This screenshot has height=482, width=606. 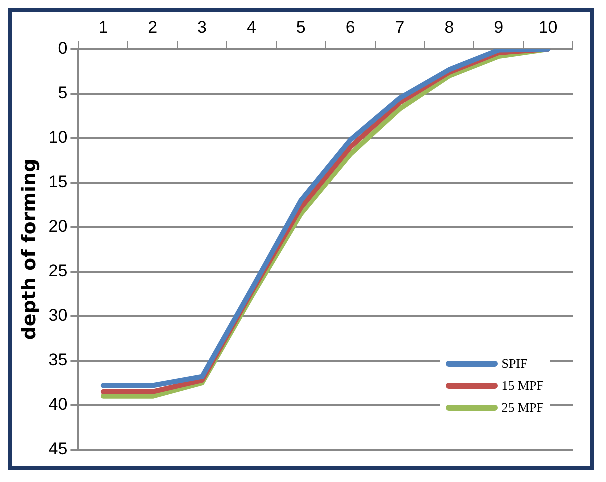 I want to click on y-tick-label: 30, so click(x=58, y=316).